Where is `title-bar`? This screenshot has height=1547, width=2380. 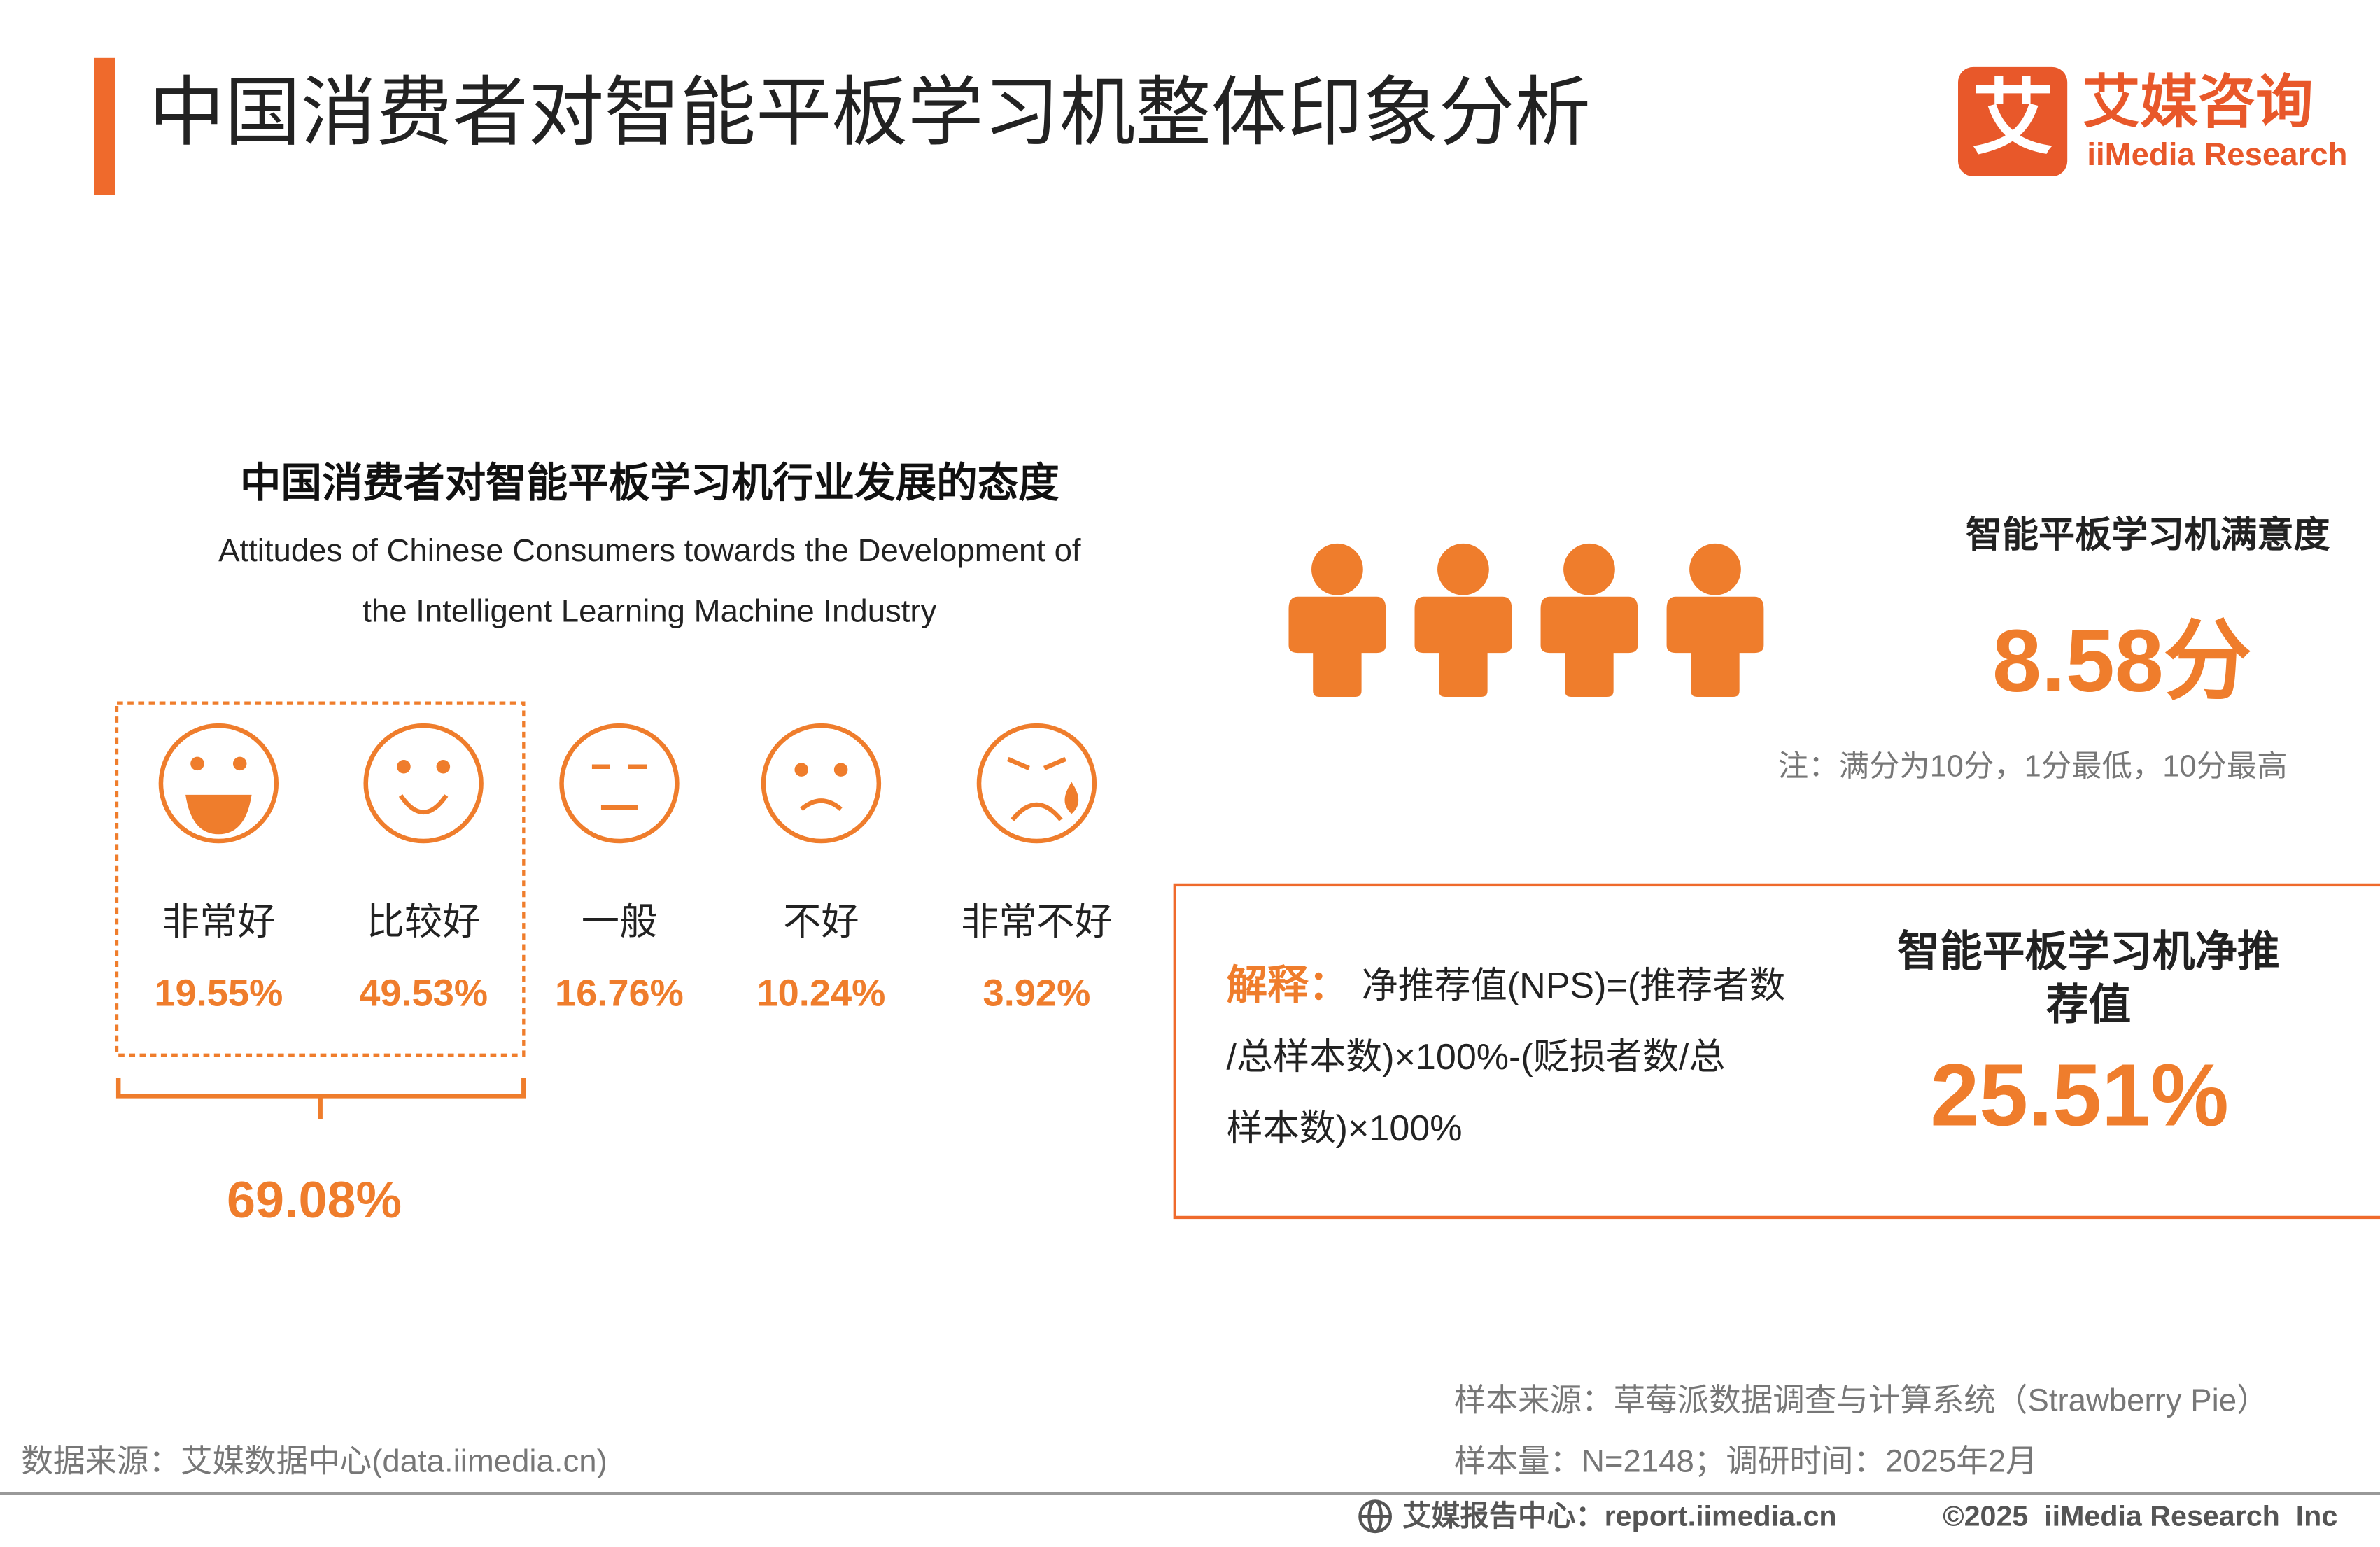 title-bar is located at coordinates (104, 126).